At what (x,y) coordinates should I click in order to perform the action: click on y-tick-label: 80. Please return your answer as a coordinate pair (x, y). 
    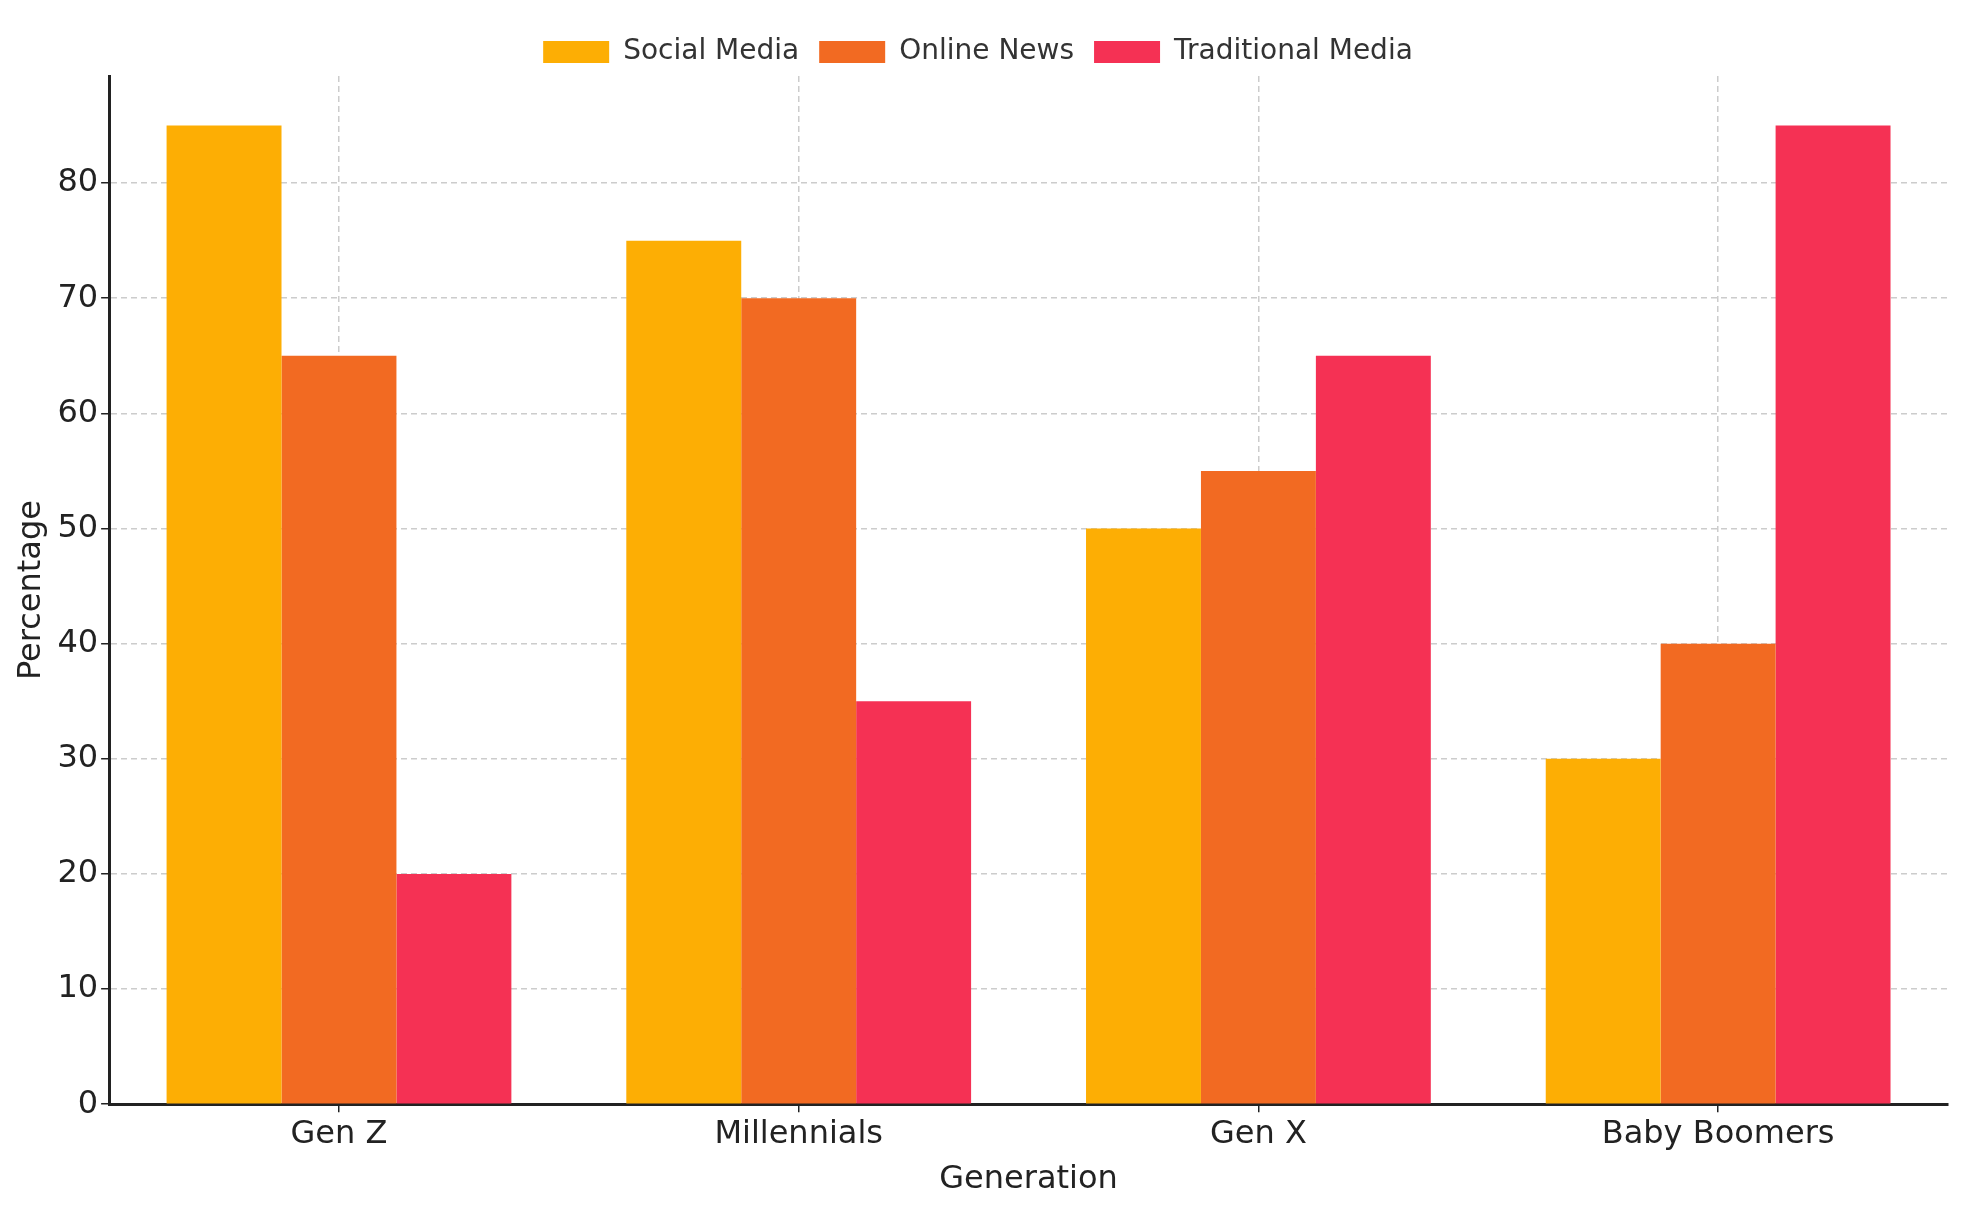
    Looking at the image, I should click on (78, 180).